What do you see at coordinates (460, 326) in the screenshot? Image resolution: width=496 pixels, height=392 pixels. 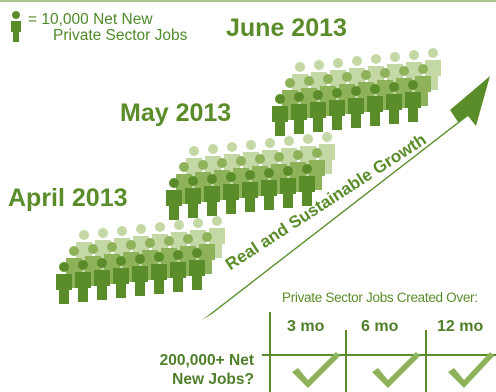 I see `column-12mo: 12 mo` at bounding box center [460, 326].